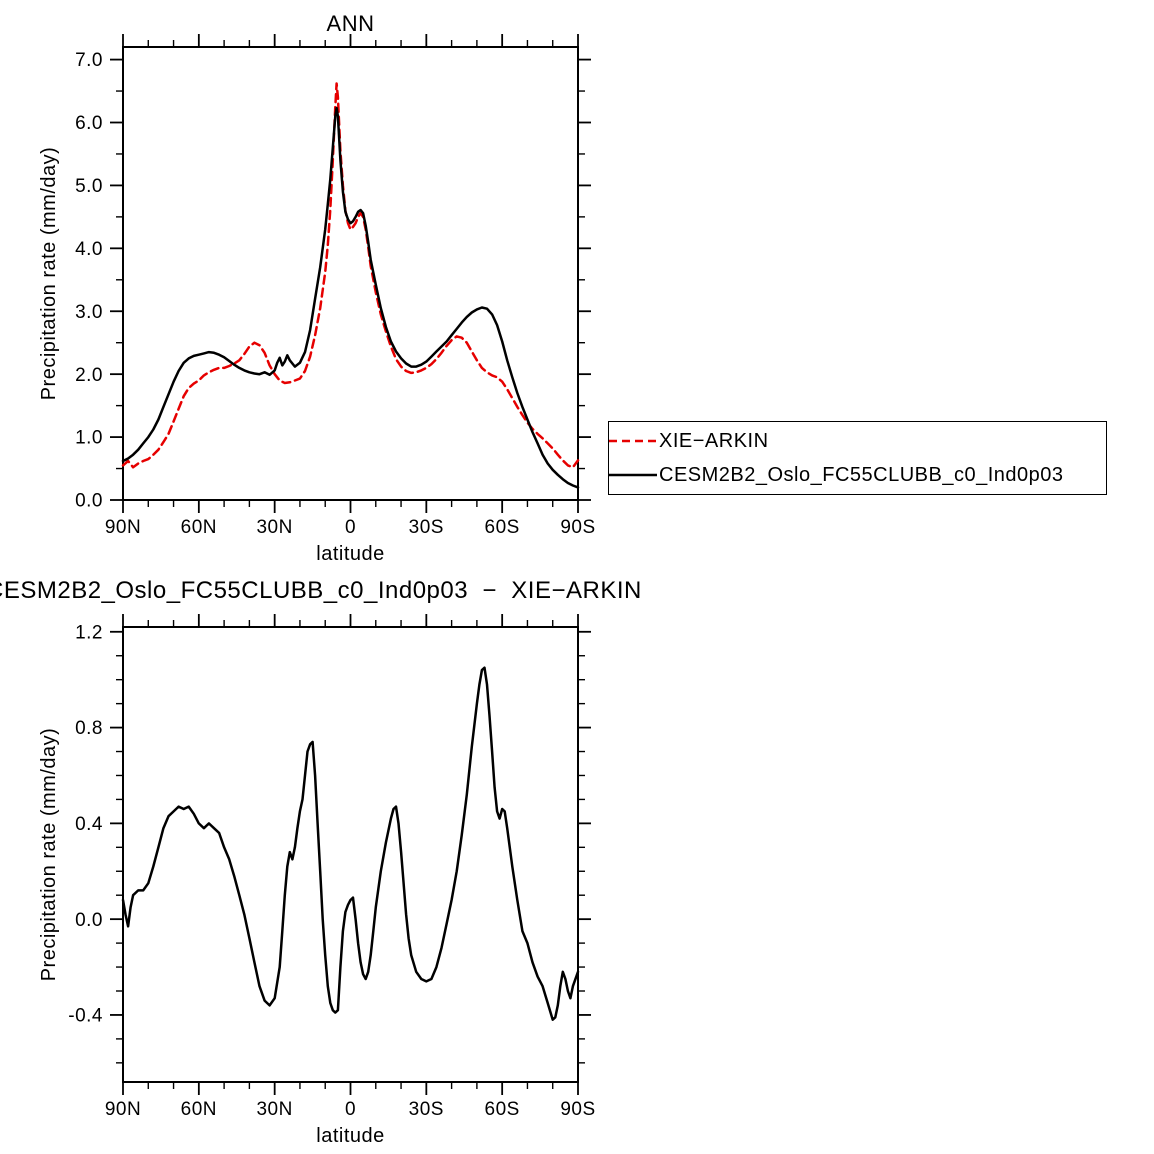 This screenshot has height=1154, width=1154. What do you see at coordinates (714, 440) in the screenshot?
I see `legend-label-xie-arkin: XIE−ARKIN` at bounding box center [714, 440].